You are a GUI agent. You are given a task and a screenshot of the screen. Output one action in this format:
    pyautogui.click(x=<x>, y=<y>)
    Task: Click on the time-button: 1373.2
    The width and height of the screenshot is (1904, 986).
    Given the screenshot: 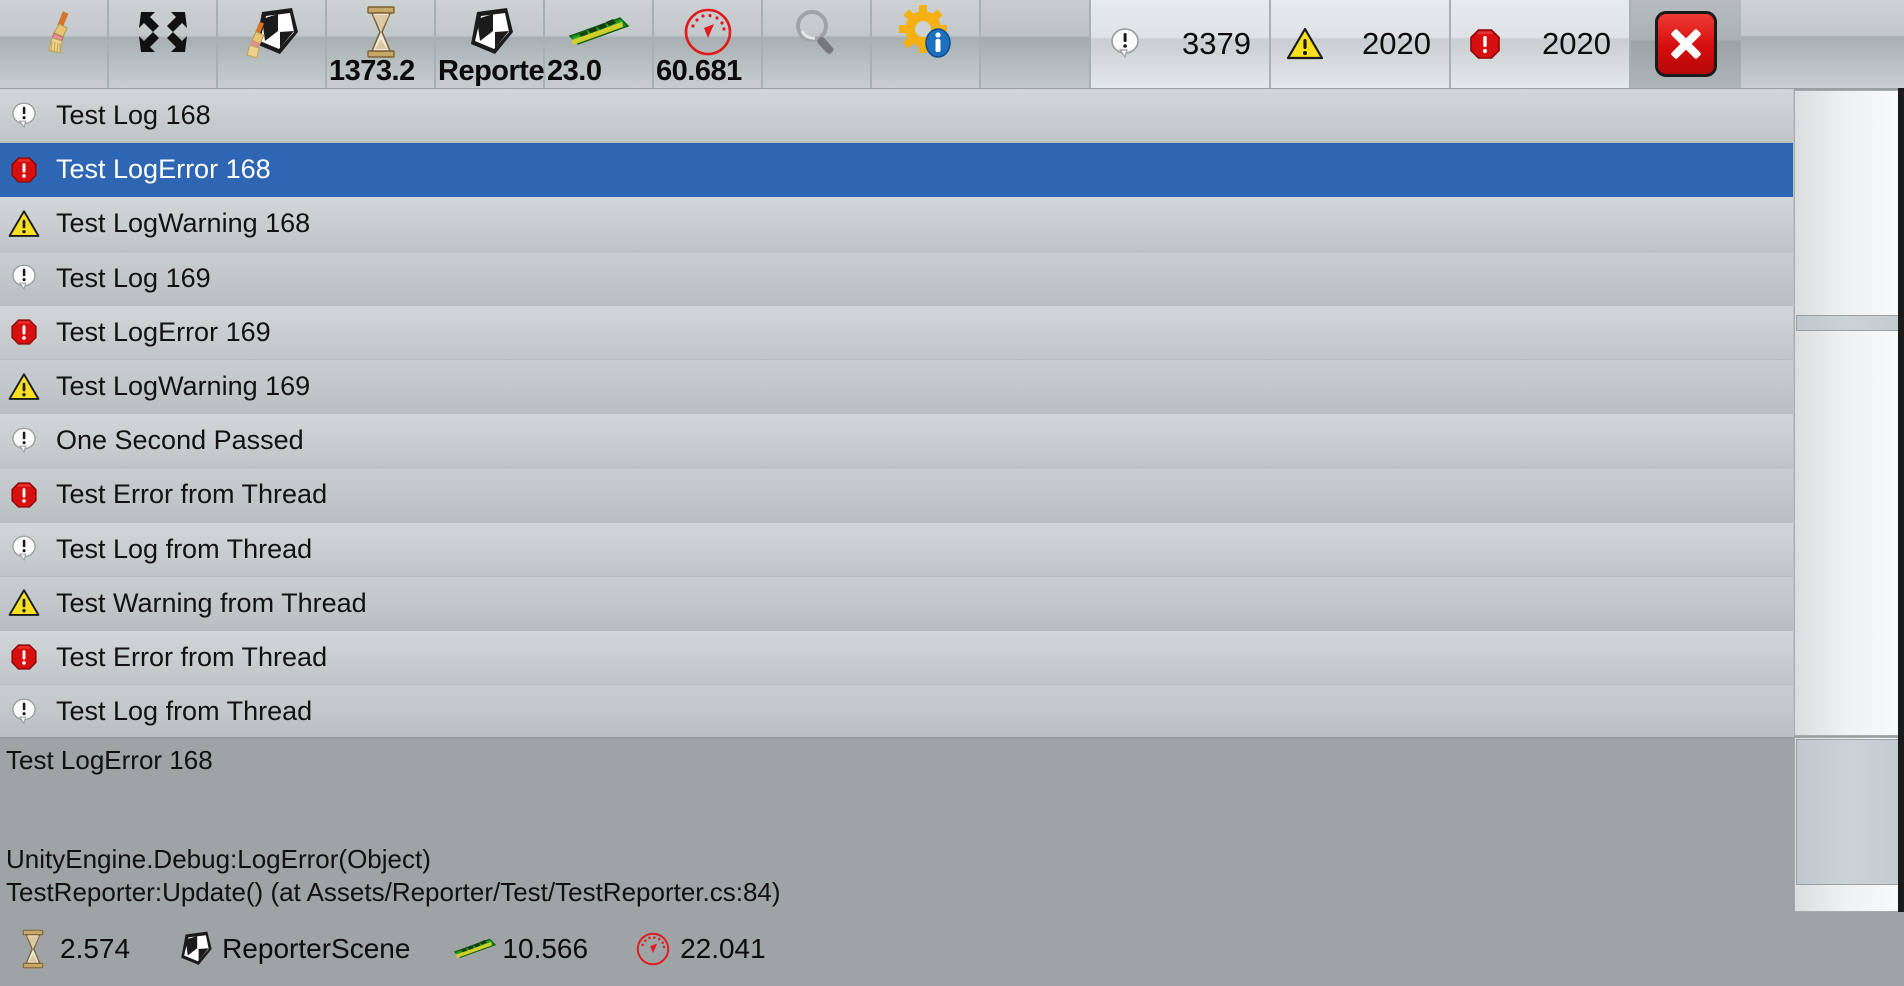 What is the action you would take?
    pyautogui.click(x=381, y=44)
    